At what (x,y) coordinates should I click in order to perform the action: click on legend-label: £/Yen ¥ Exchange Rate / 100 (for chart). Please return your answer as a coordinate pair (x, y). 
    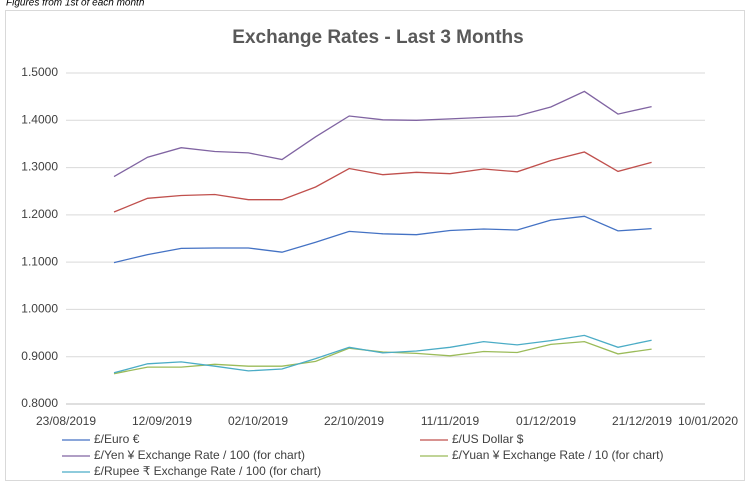
    Looking at the image, I should click on (199, 455).